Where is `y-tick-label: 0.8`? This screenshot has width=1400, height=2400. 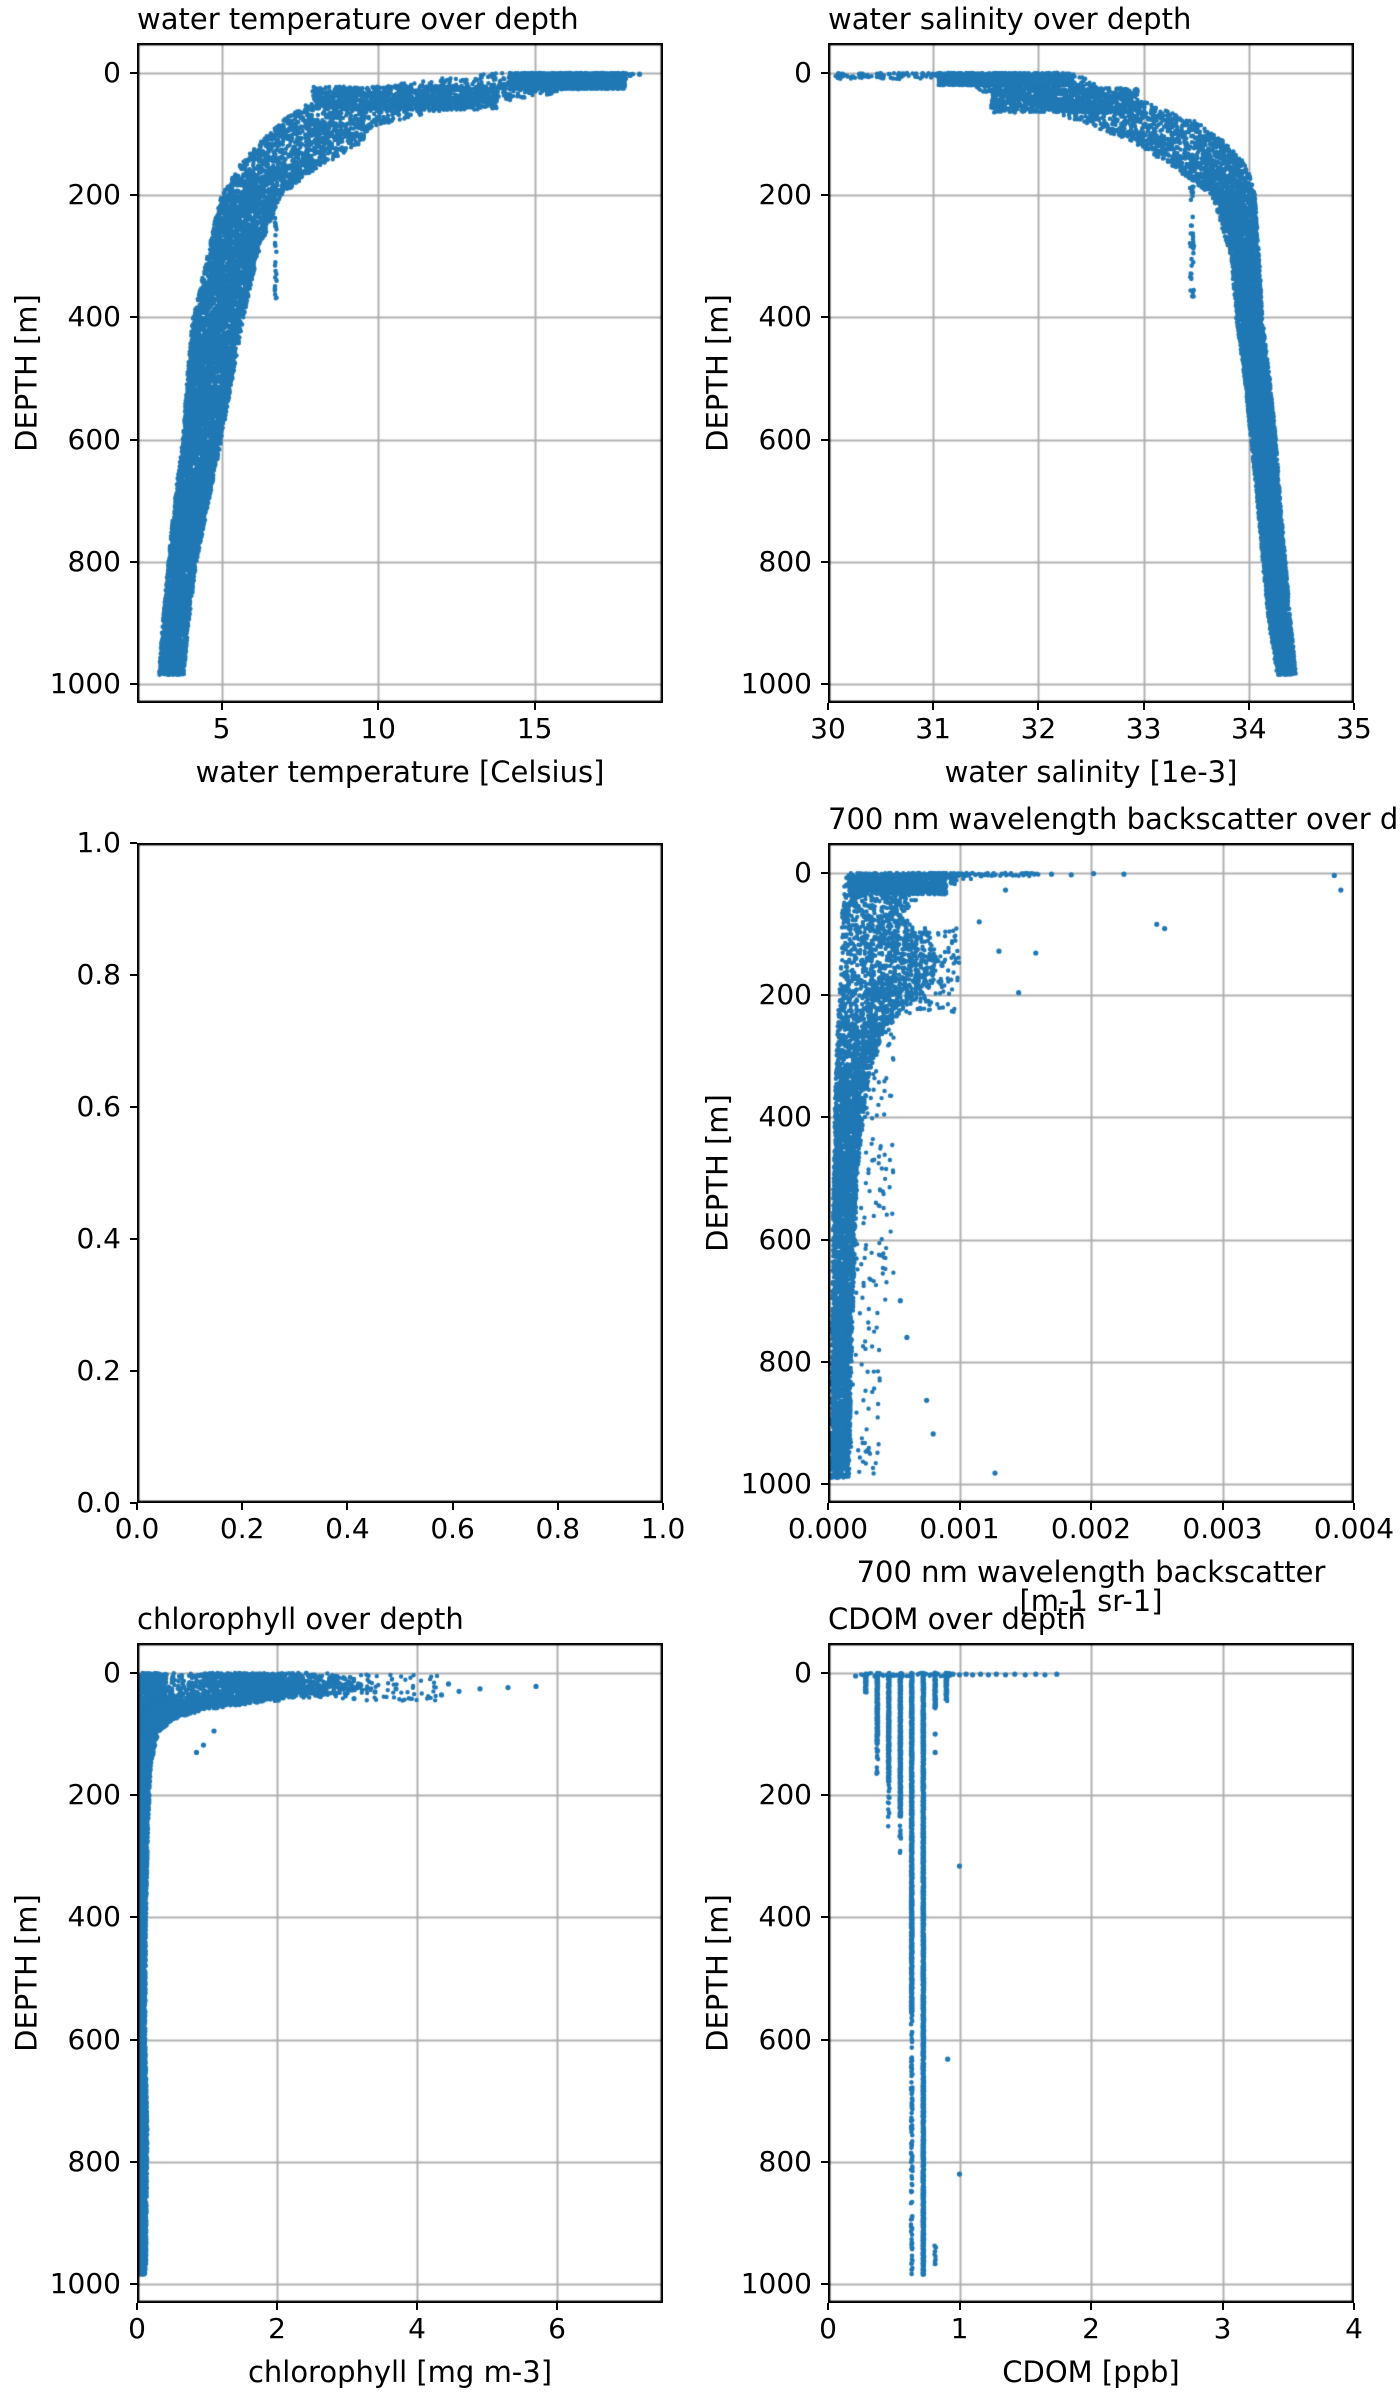
y-tick-label: 0.8 is located at coordinates (98, 974).